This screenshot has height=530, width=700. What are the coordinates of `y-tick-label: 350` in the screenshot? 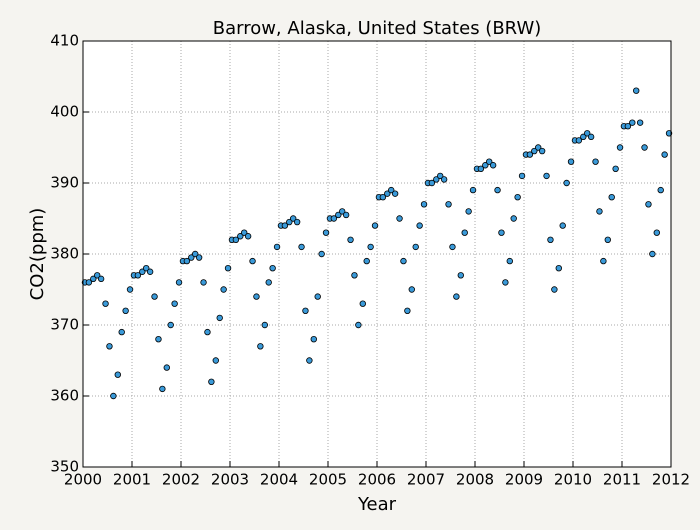 It's located at (64, 467).